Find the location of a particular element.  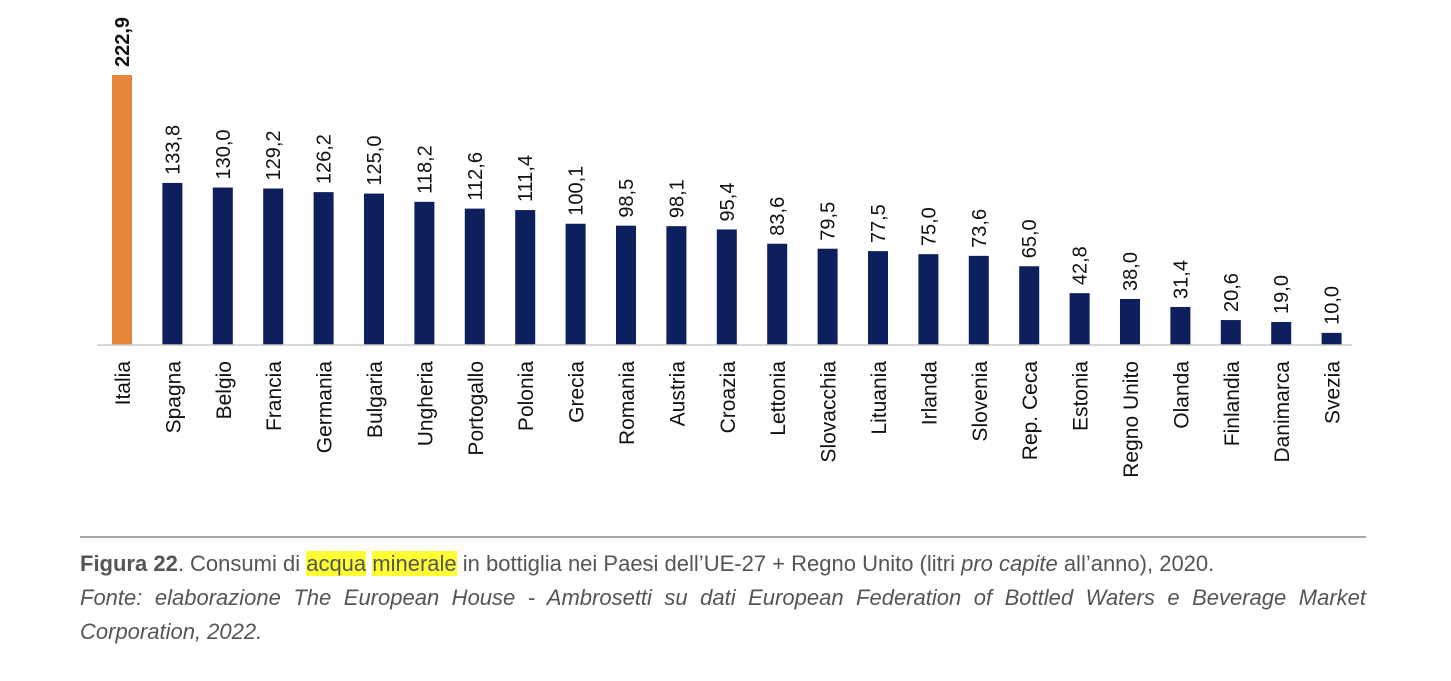

caption-text-1: . Consumi di is located at coordinates (242, 563).